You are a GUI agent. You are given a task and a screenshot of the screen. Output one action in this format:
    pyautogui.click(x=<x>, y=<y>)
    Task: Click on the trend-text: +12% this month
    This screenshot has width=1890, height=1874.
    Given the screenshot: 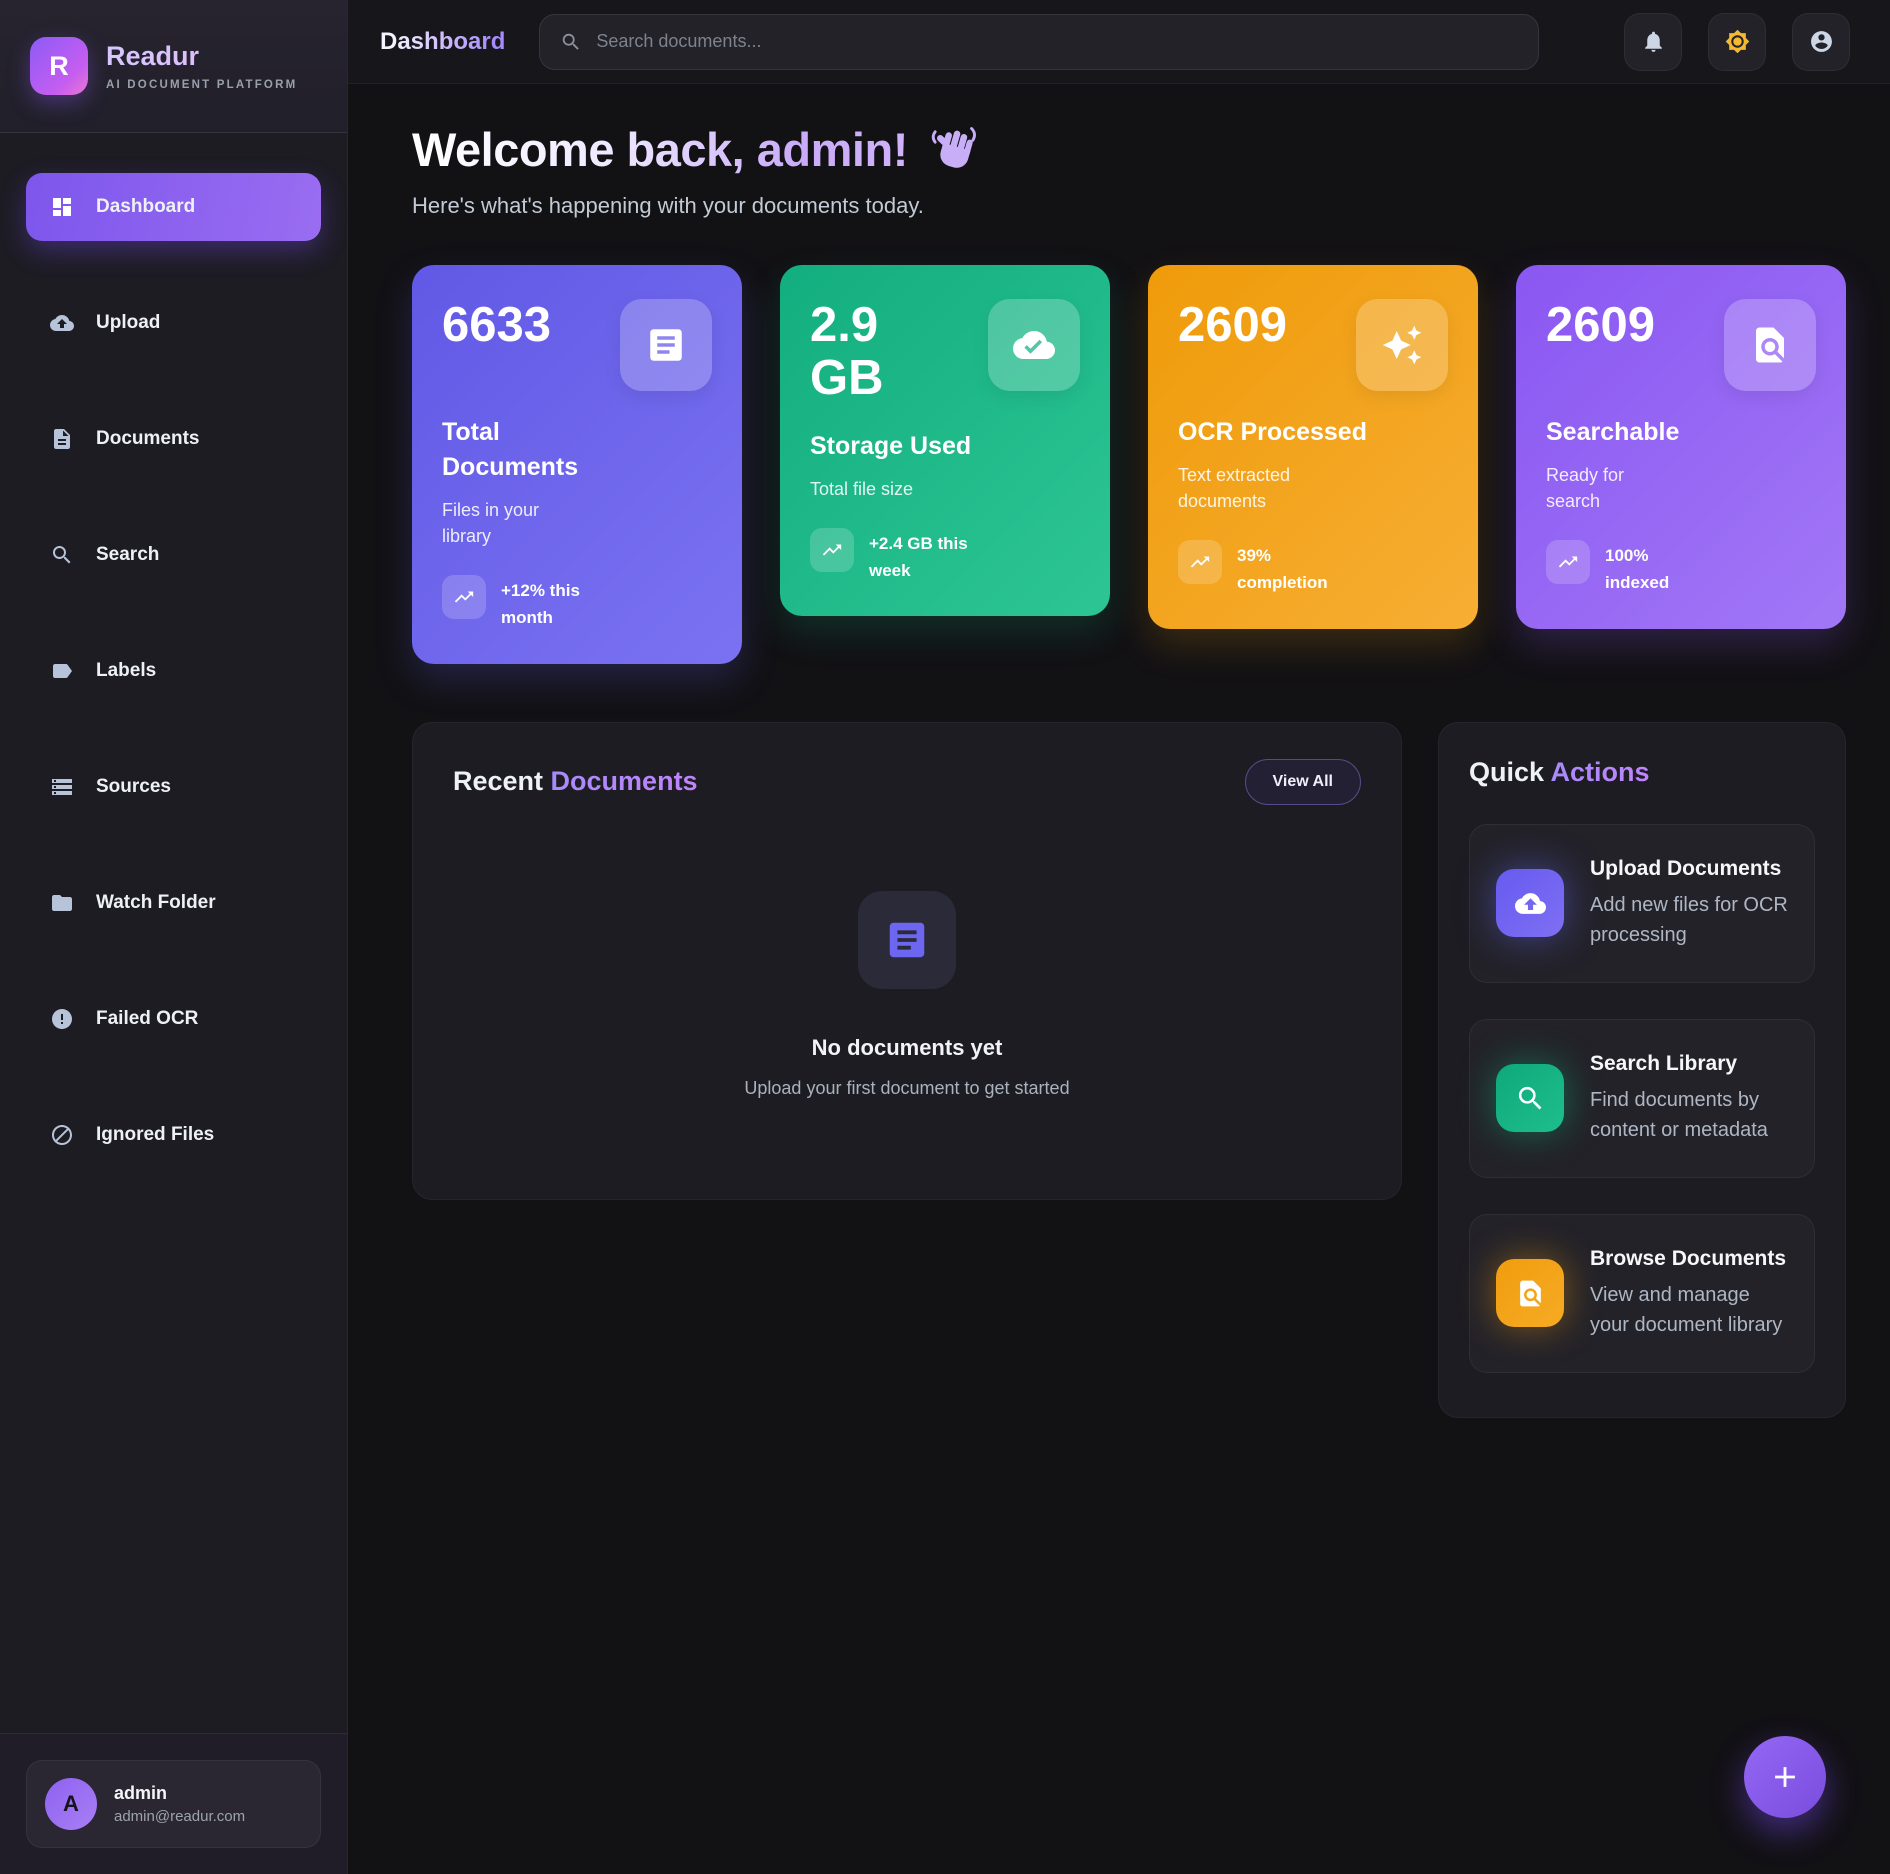 What is the action you would take?
    pyautogui.click(x=540, y=604)
    